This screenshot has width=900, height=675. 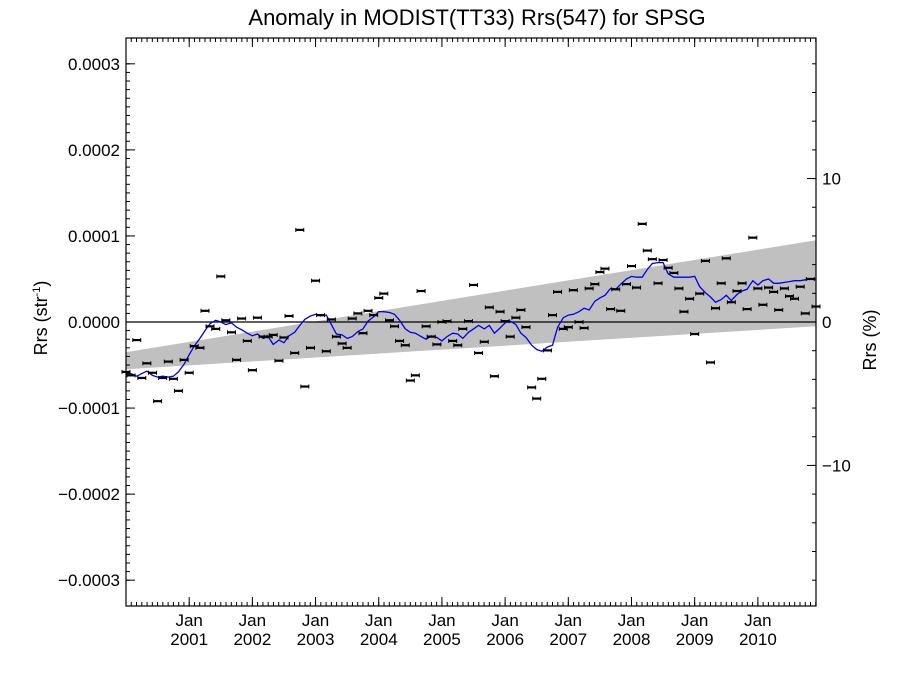 What do you see at coordinates (758, 639) in the screenshot?
I see `x-tick-label-year: 2010` at bounding box center [758, 639].